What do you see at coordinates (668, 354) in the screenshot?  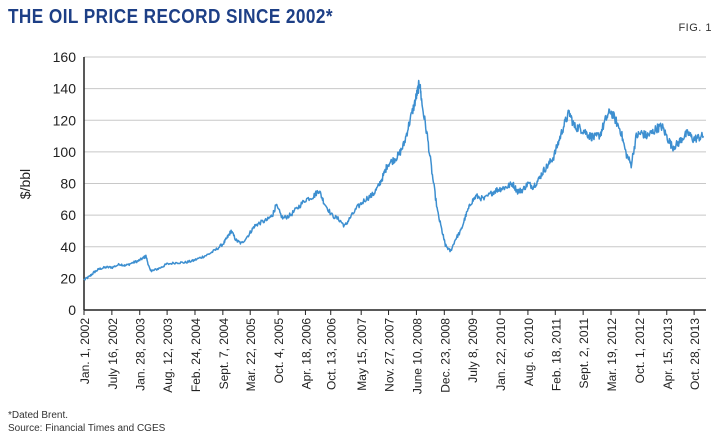 I see `x-tick-label: Apr. 15, 2013` at bounding box center [668, 354].